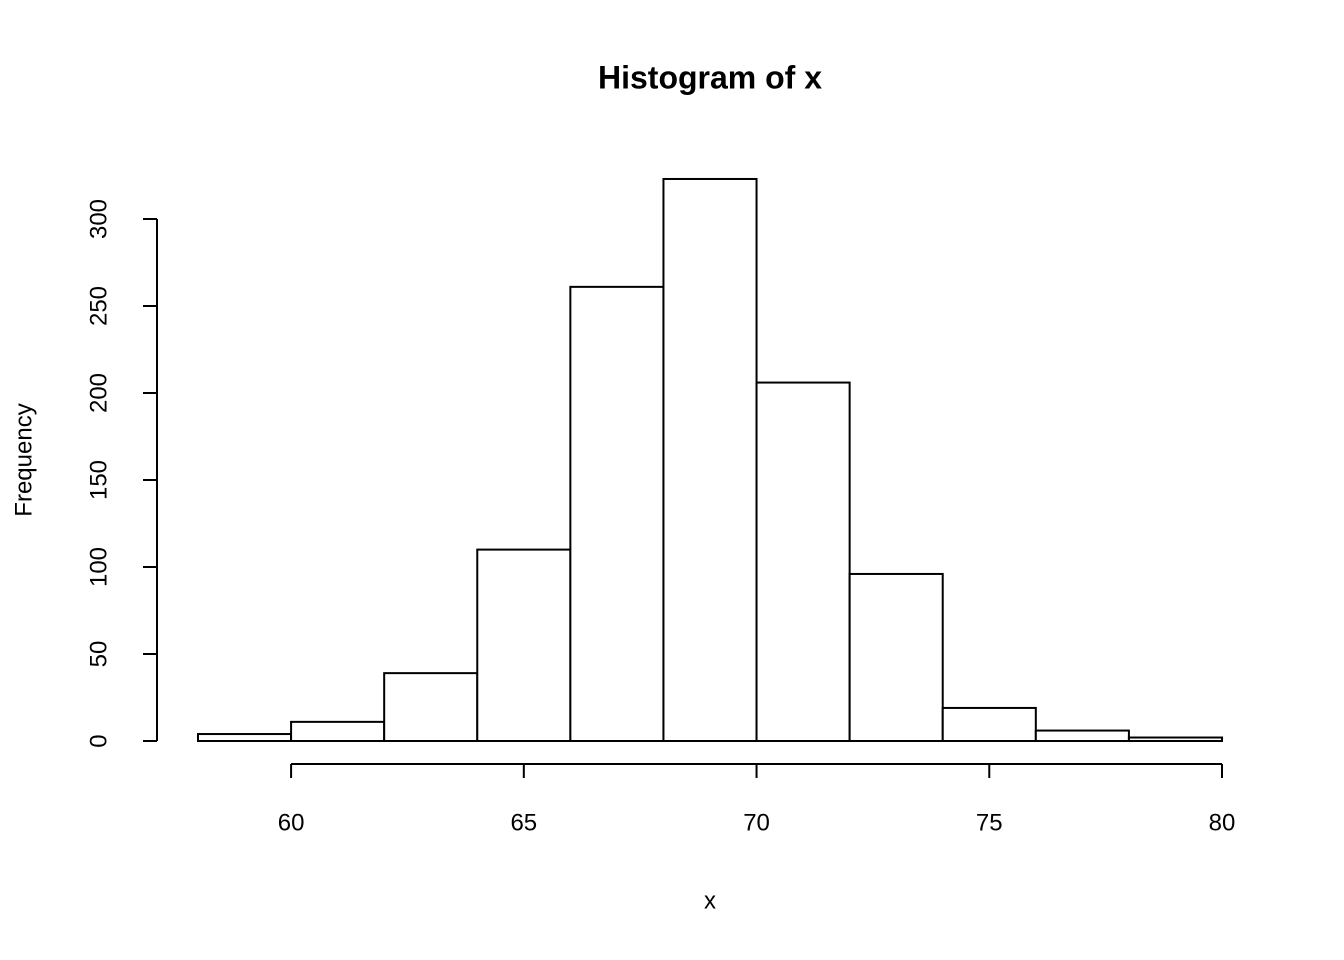 The width and height of the screenshot is (1344, 960). What do you see at coordinates (23, 459) in the screenshot?
I see `y-axis-label: Frequency` at bounding box center [23, 459].